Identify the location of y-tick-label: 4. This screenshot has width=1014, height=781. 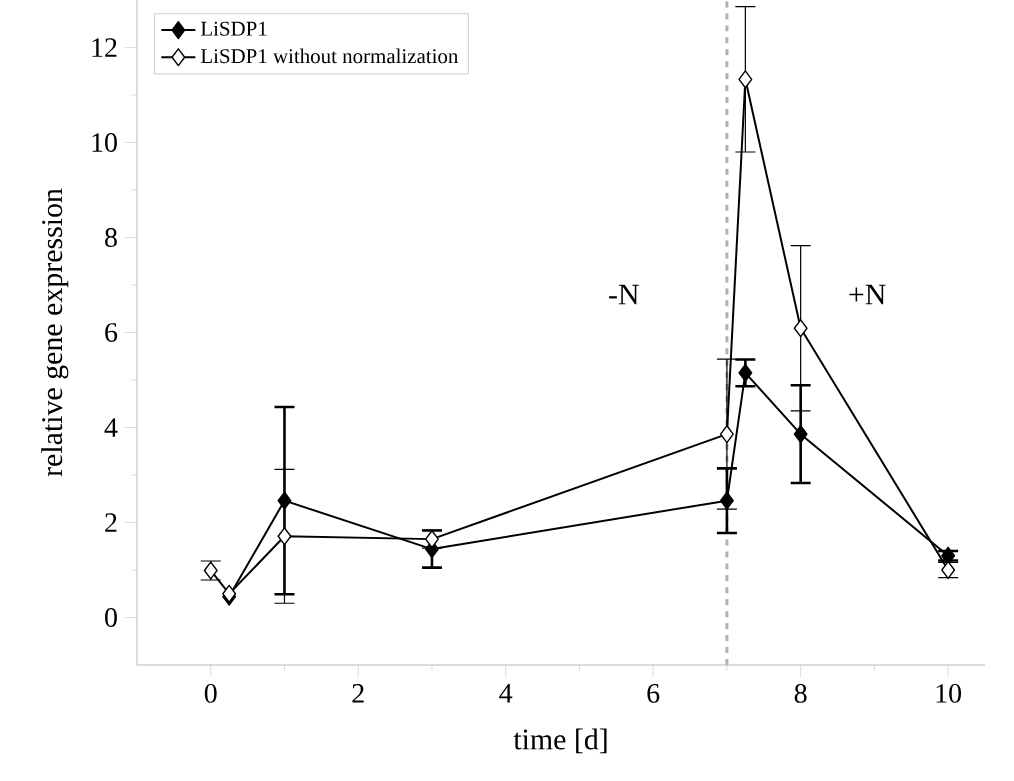
(111, 427).